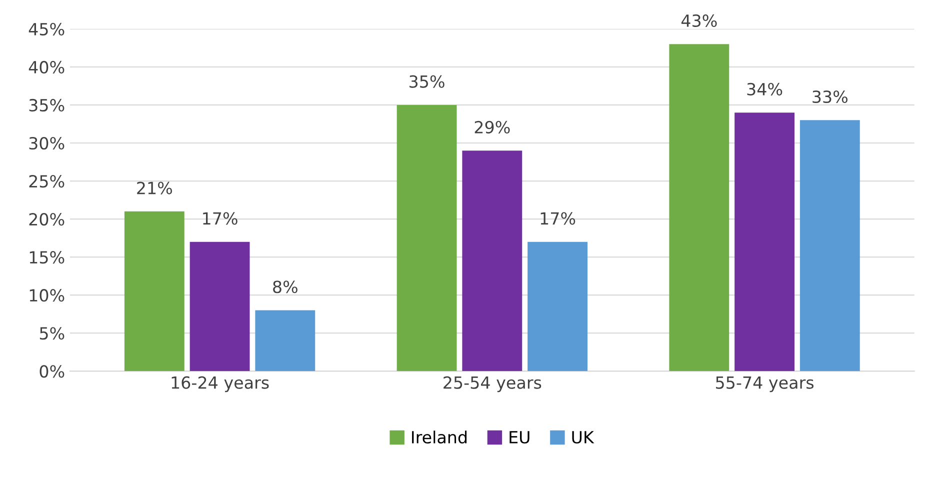 Image resolution: width=933 pixels, height=482 pixels. What do you see at coordinates (830, 97) in the screenshot?
I see `data-label: 33%` at bounding box center [830, 97].